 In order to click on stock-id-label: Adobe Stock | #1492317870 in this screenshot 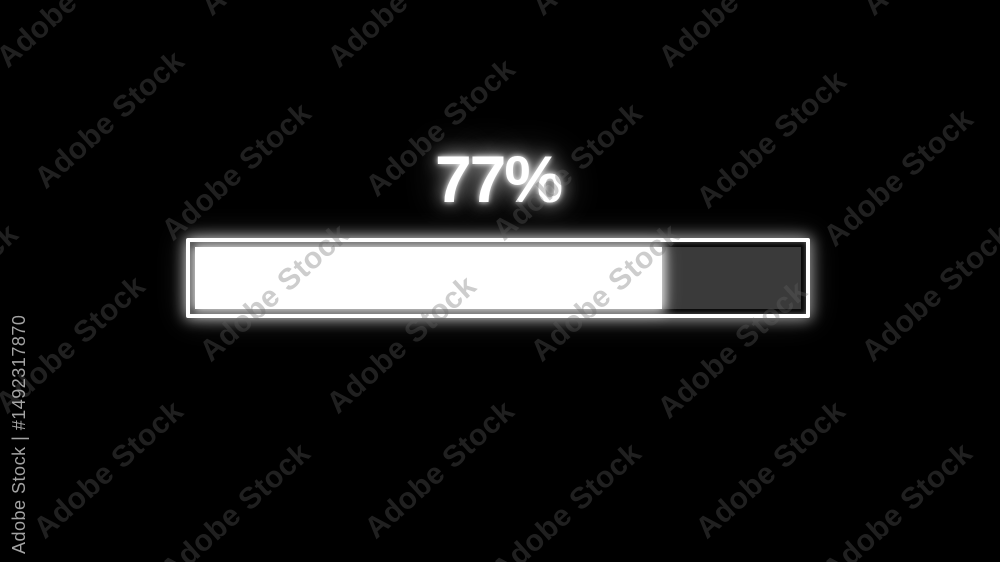, I will do `click(19, 434)`.